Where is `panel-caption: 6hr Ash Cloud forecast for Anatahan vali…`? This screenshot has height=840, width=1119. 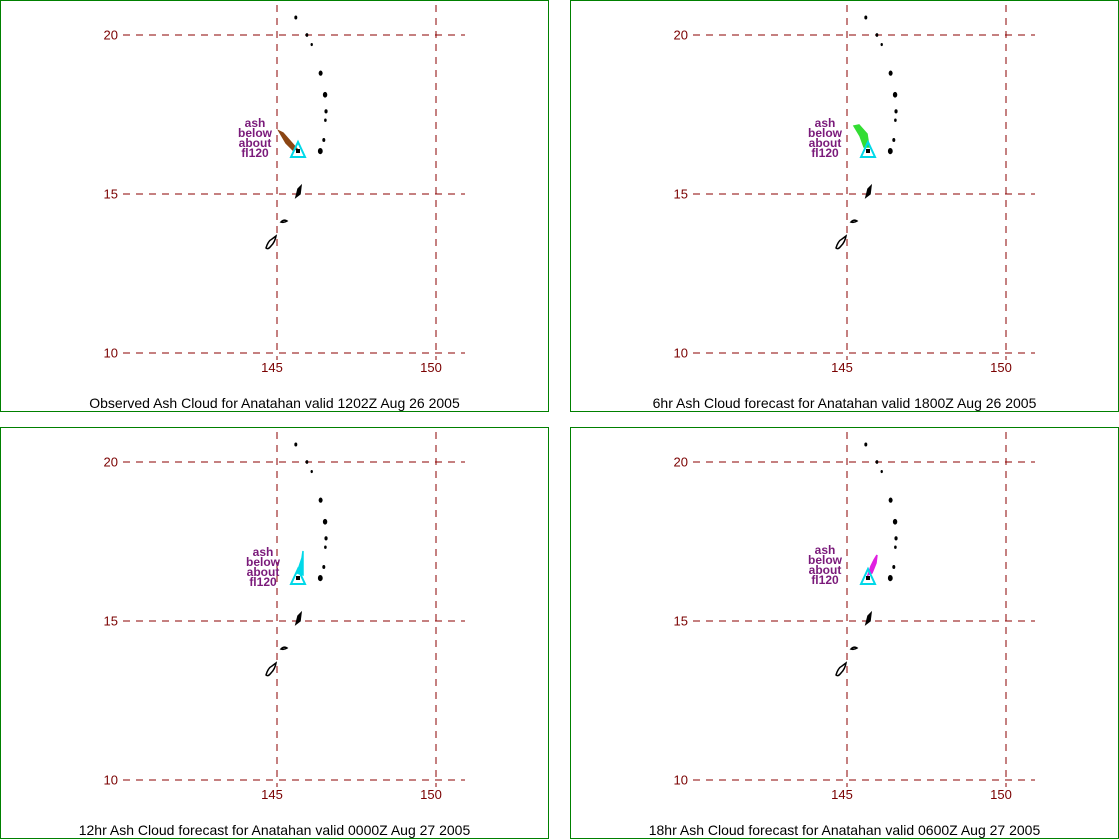
panel-caption: 6hr Ash Cloud forecast for Anatahan vali… is located at coordinates (845, 403).